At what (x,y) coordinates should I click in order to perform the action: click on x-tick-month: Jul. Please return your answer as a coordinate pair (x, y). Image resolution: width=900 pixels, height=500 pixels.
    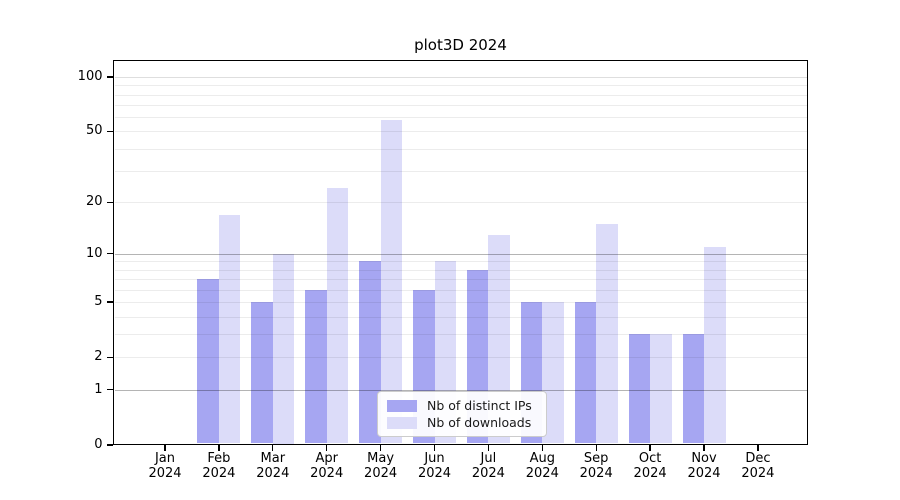
    Looking at the image, I should click on (488, 458).